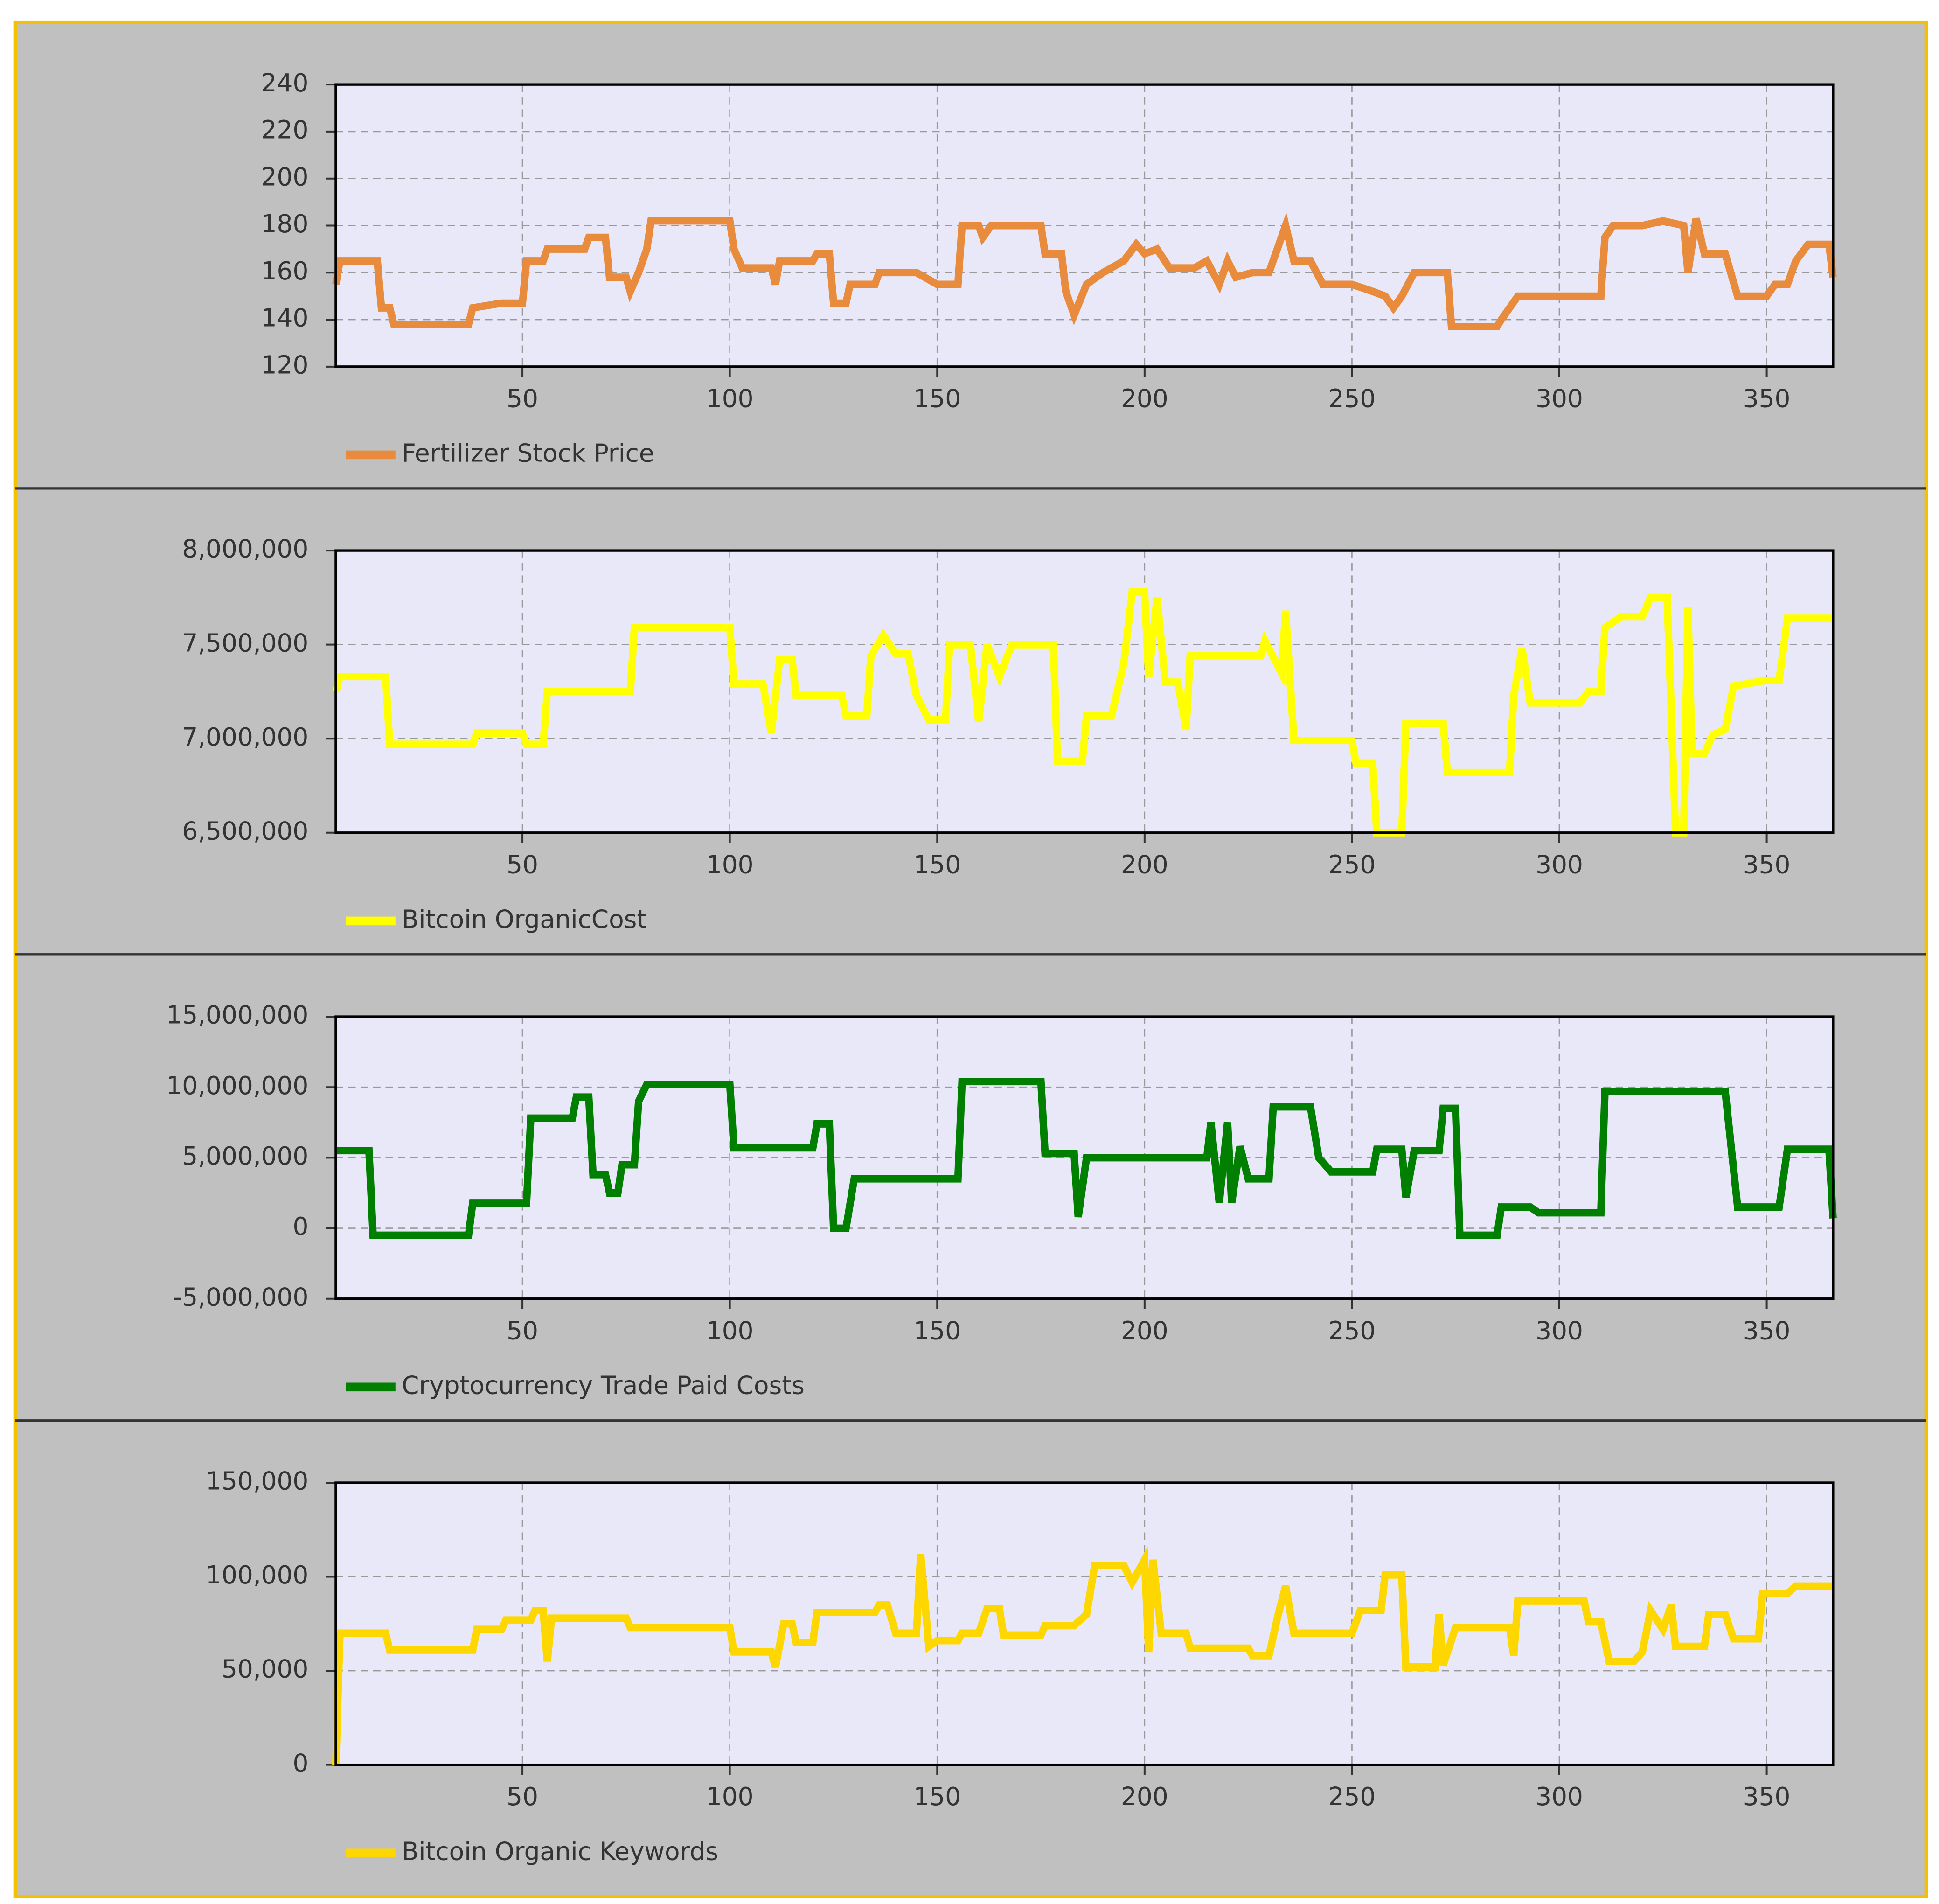  I want to click on y-tick-label: 140, so click(285, 319).